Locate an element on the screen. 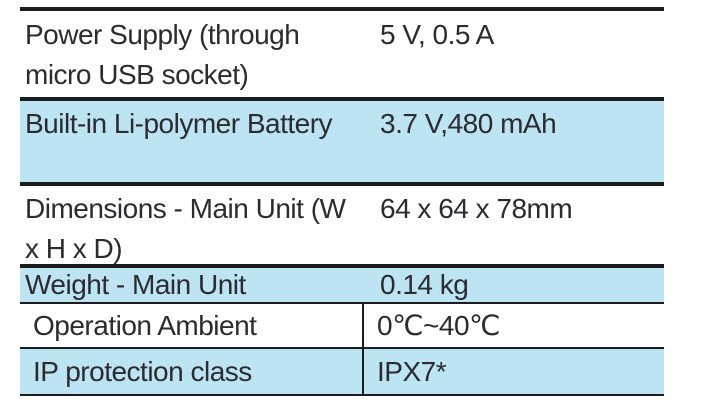 The height and width of the screenshot is (420, 701). spec-label: IP protection class is located at coordinates (142, 371).